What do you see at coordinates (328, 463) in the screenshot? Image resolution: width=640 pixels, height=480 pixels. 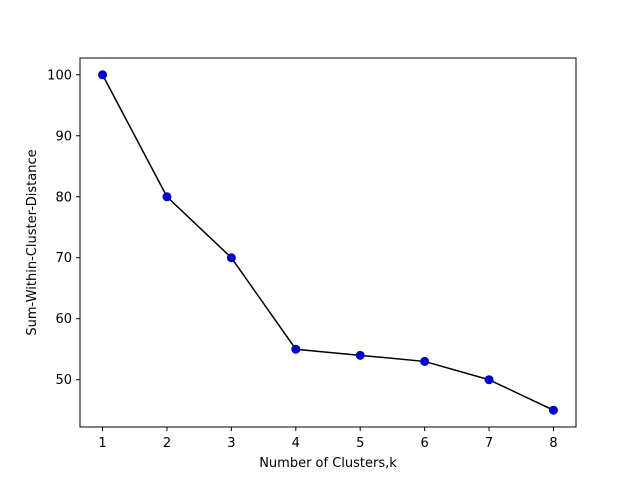 I see `x-axis-label: Number of Clusters,k` at bounding box center [328, 463].